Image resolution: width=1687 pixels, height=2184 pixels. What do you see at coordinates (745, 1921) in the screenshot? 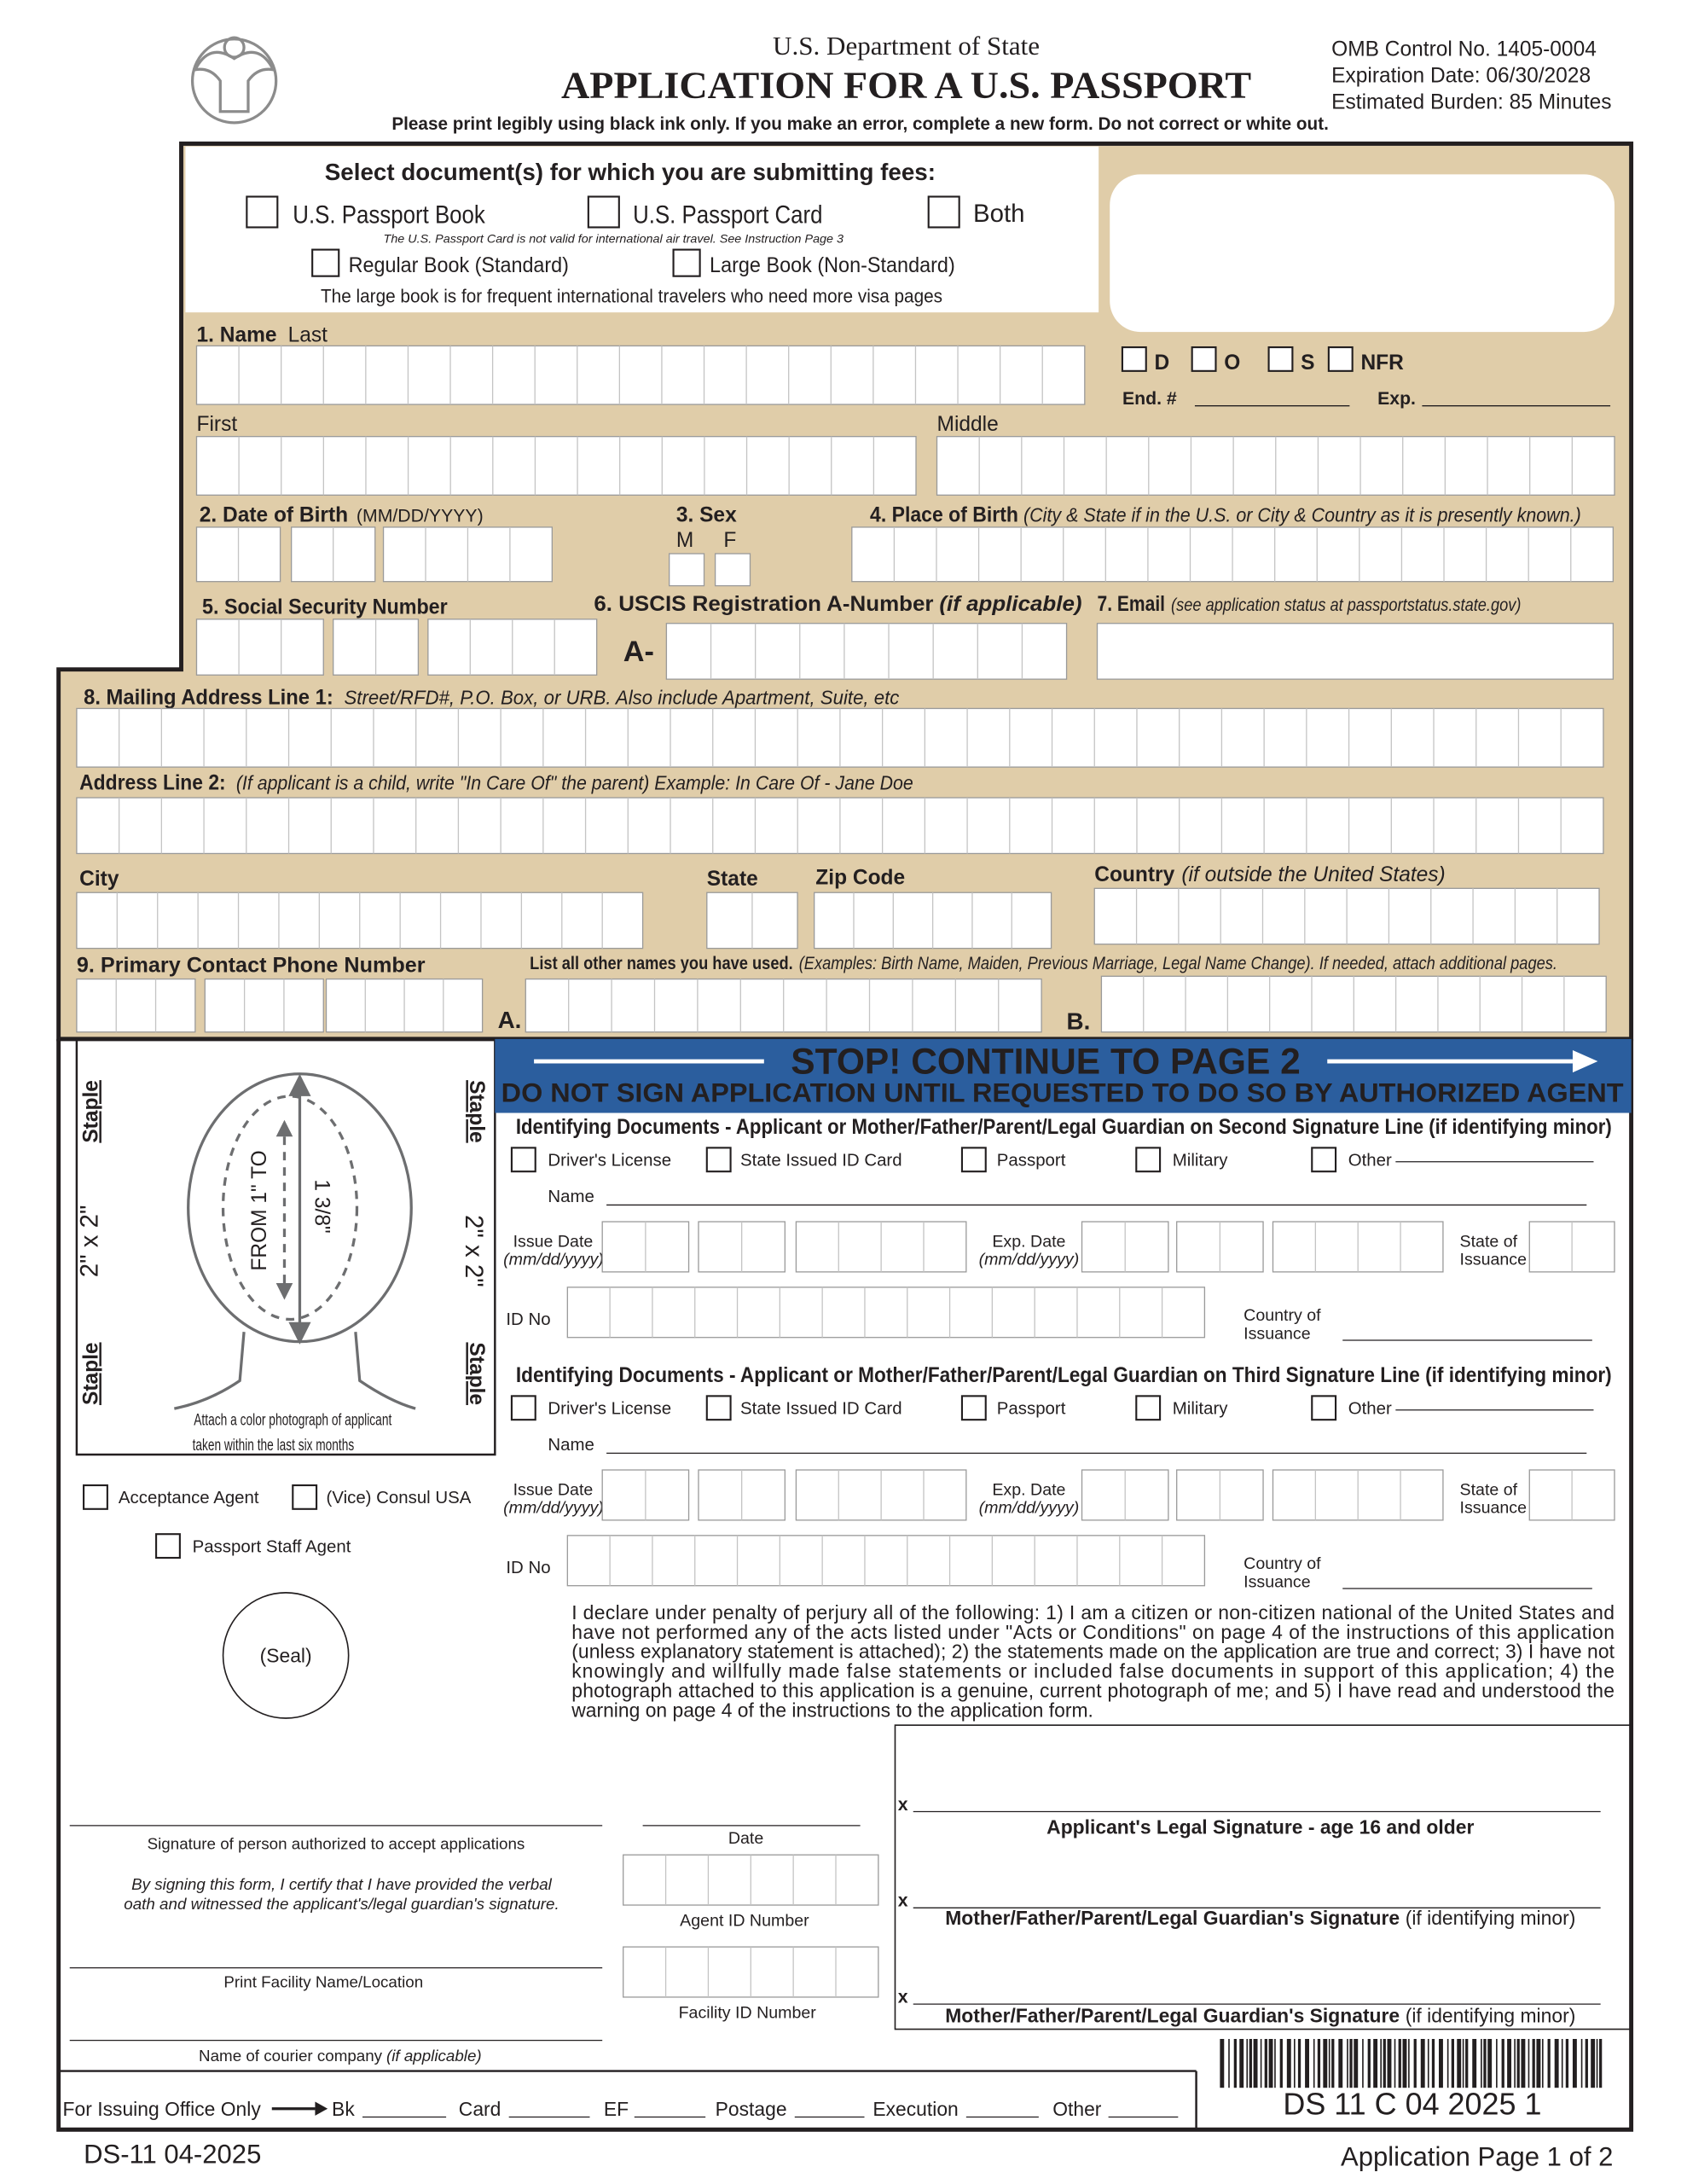
I see `label: Agent ID Number` at bounding box center [745, 1921].